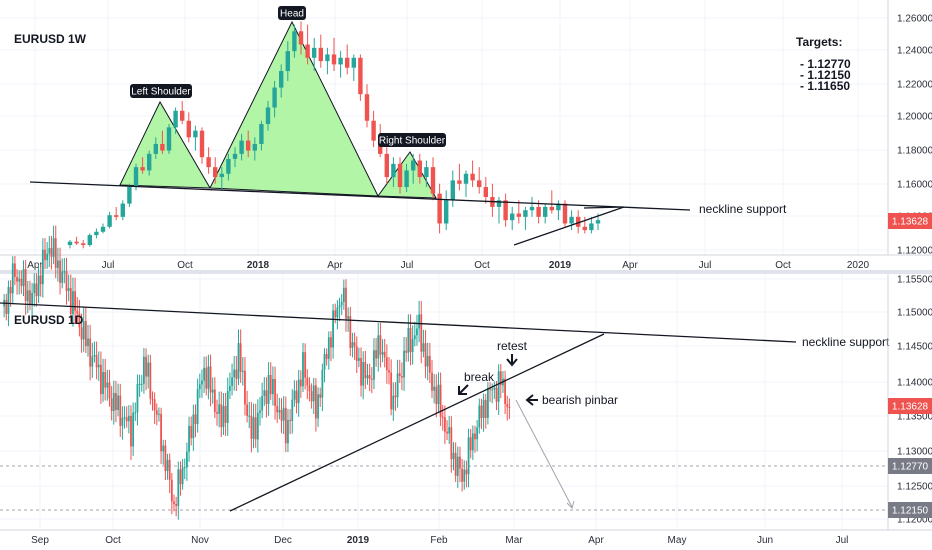 The image size is (932, 550). I want to click on level-label-1: 1.12770, so click(910, 467).